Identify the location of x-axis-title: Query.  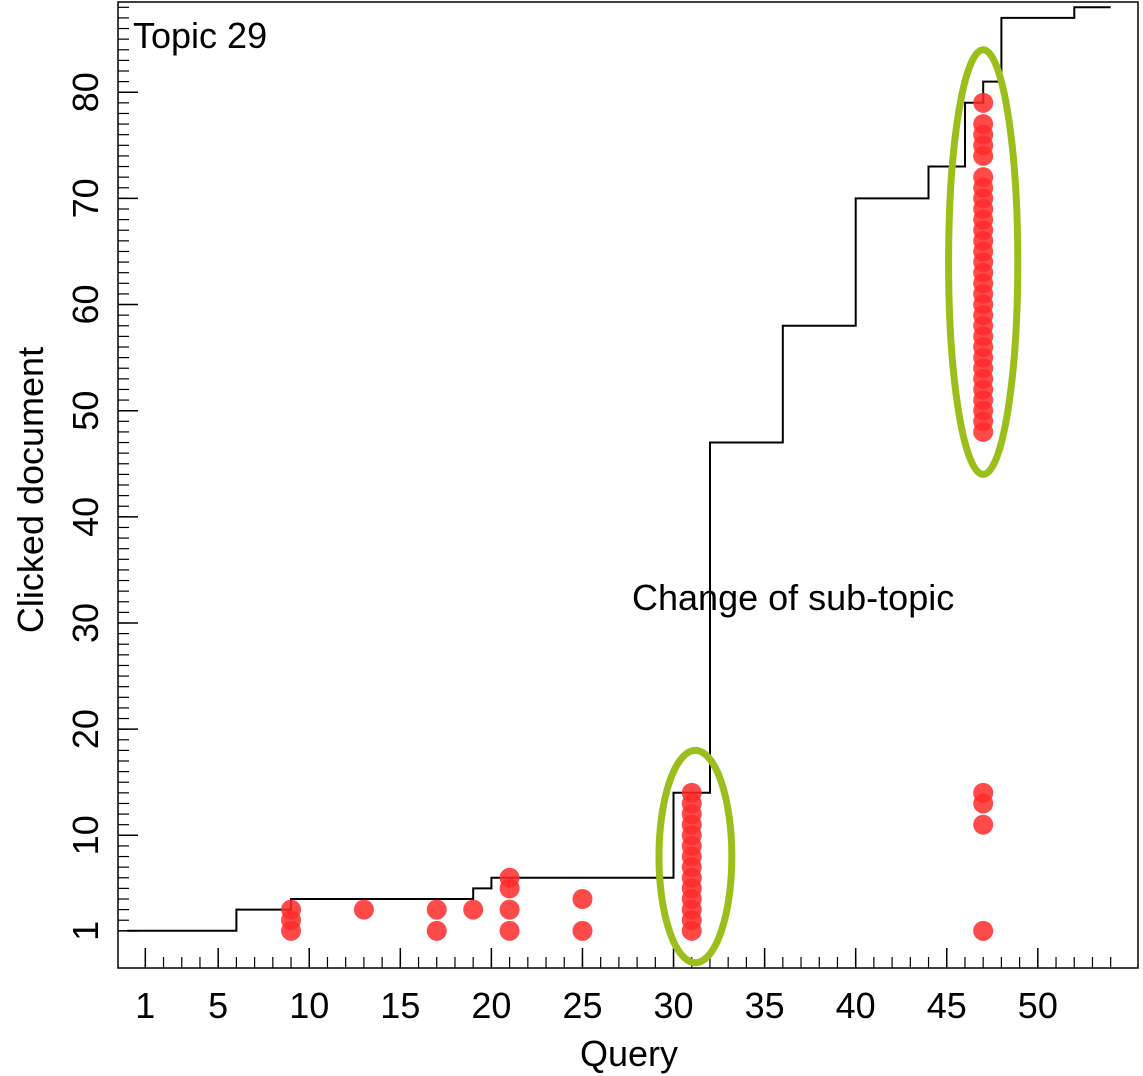
(629, 1053).